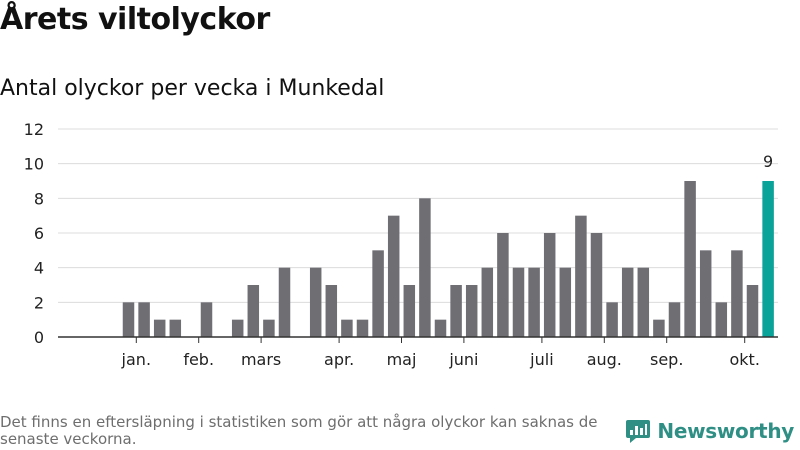  I want to click on x-tick-label: feb., so click(198, 359).